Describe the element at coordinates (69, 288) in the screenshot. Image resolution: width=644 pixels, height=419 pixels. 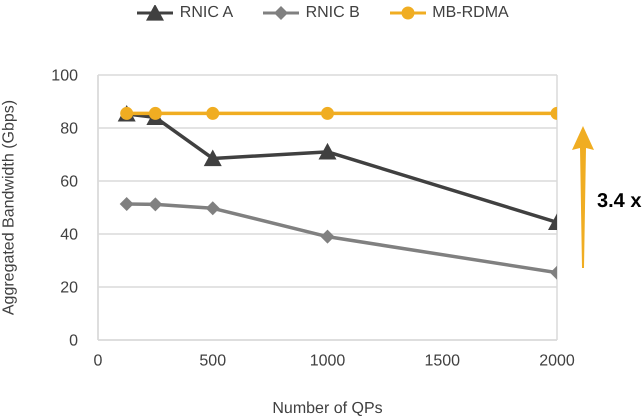
I see `y-tick-label: 20` at that location.